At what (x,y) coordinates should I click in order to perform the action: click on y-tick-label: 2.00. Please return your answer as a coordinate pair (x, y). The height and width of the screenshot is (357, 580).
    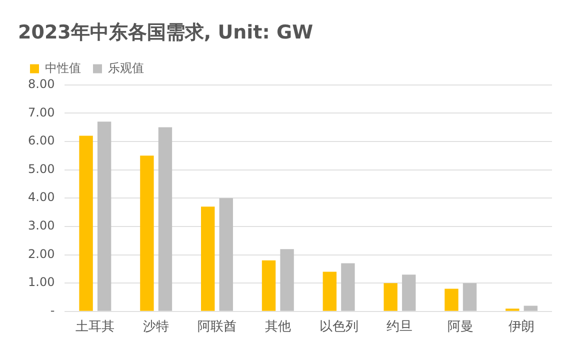
    Looking at the image, I should click on (41, 253).